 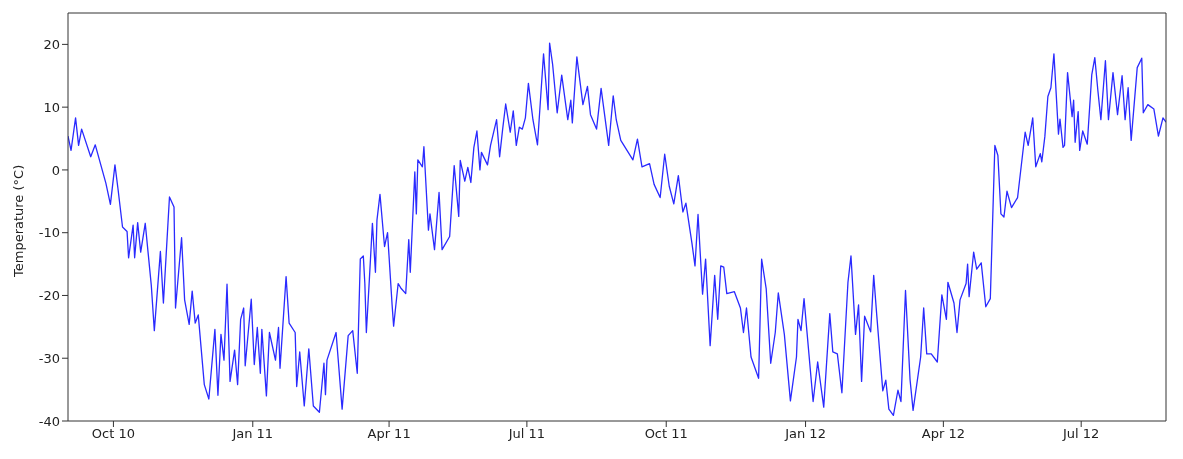 What do you see at coordinates (389, 434) in the screenshot?
I see `x-tick-label: Apr 11` at bounding box center [389, 434].